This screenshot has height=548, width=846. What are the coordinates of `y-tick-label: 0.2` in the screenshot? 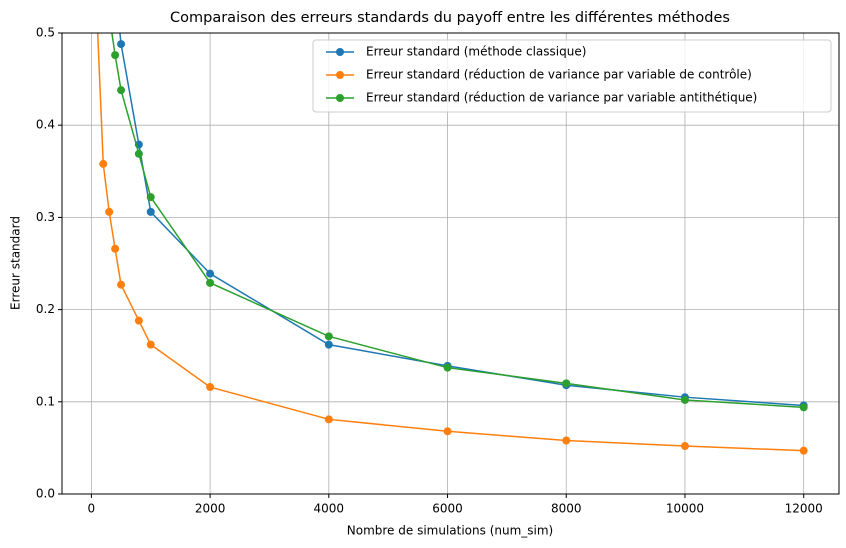 It's located at (45, 309).